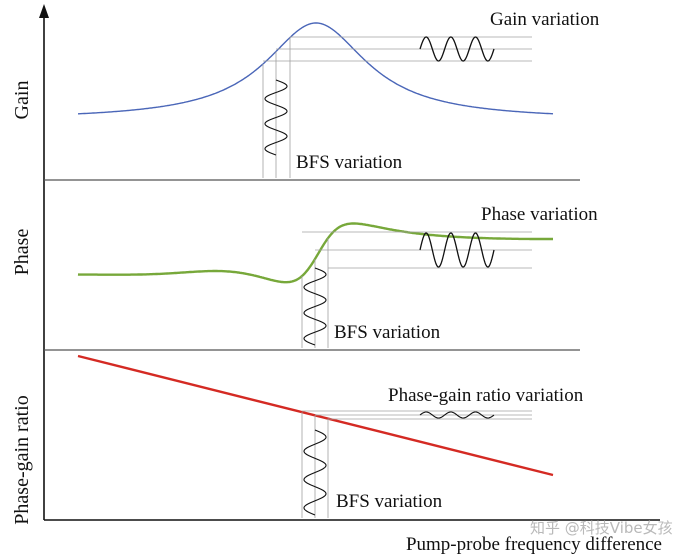 This screenshot has width=676, height=557. I want to click on gain-output-label: Gain variation, so click(545, 19).